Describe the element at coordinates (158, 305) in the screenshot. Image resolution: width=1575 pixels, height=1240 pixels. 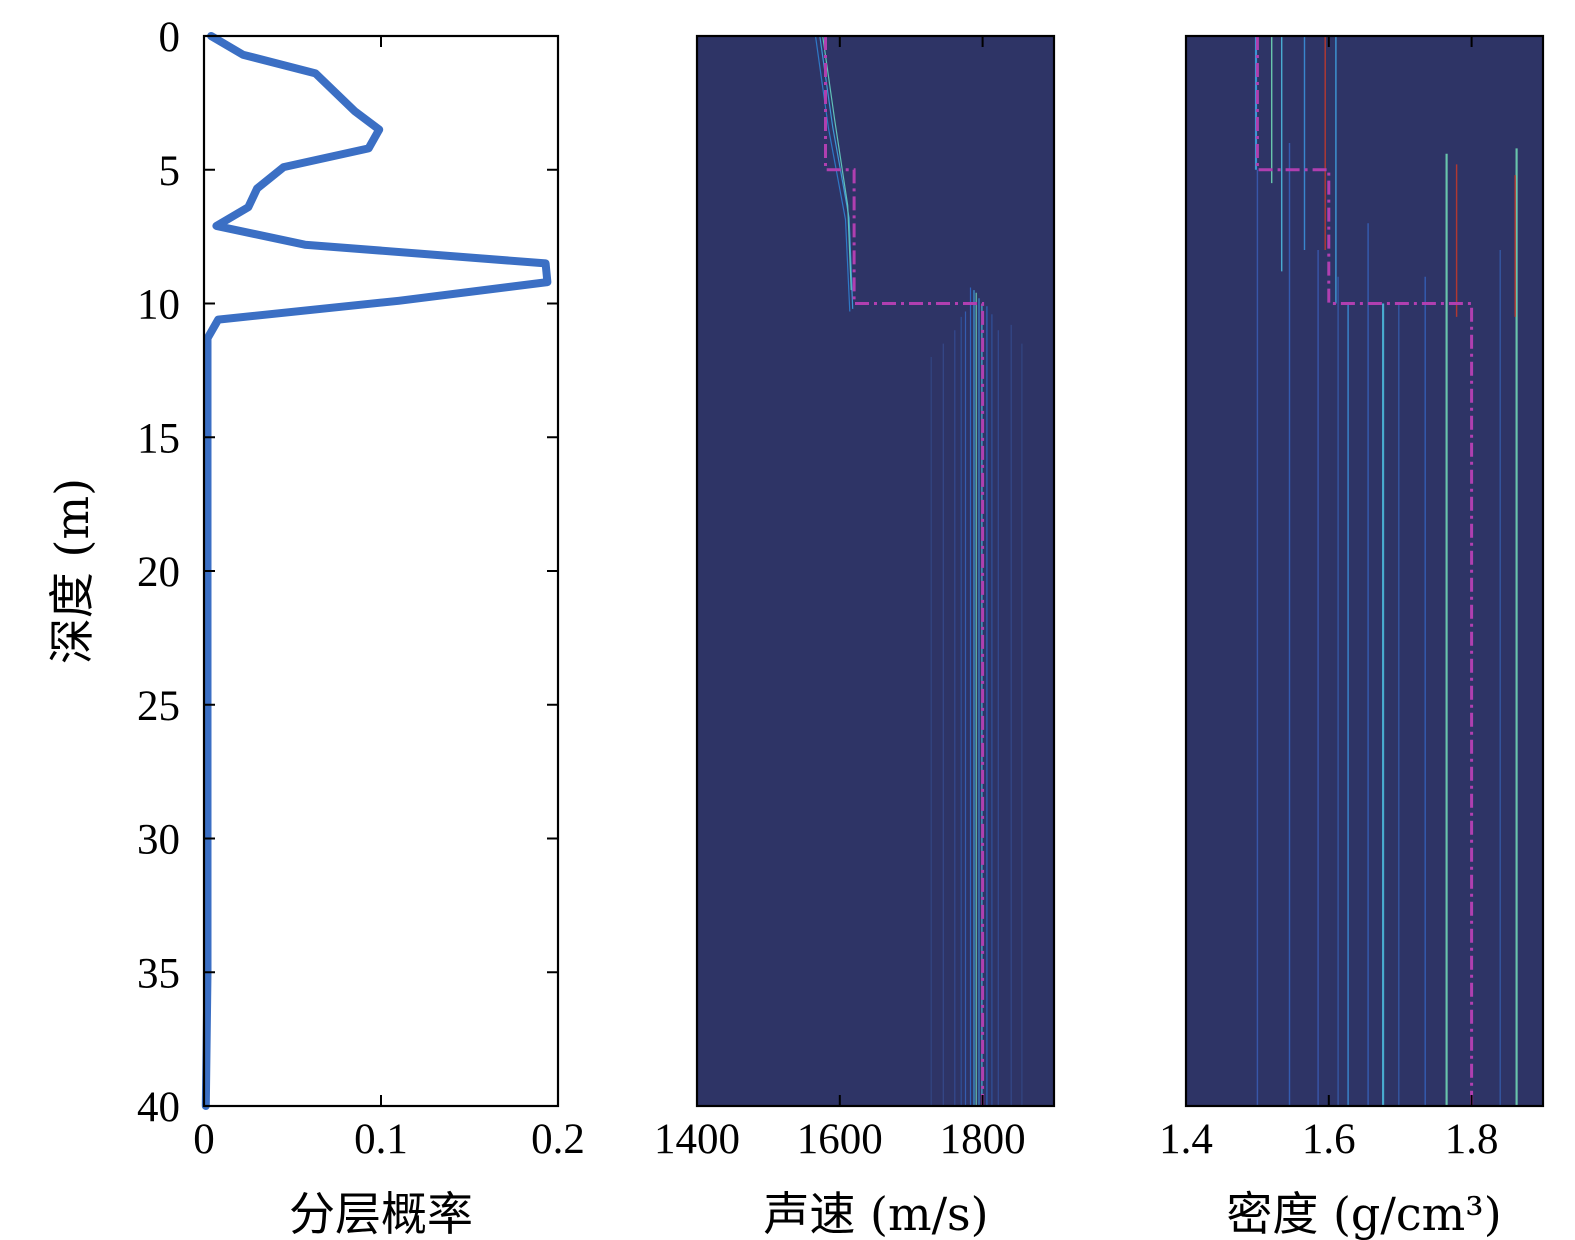
I see `y-tick-label-depth: 10` at that location.